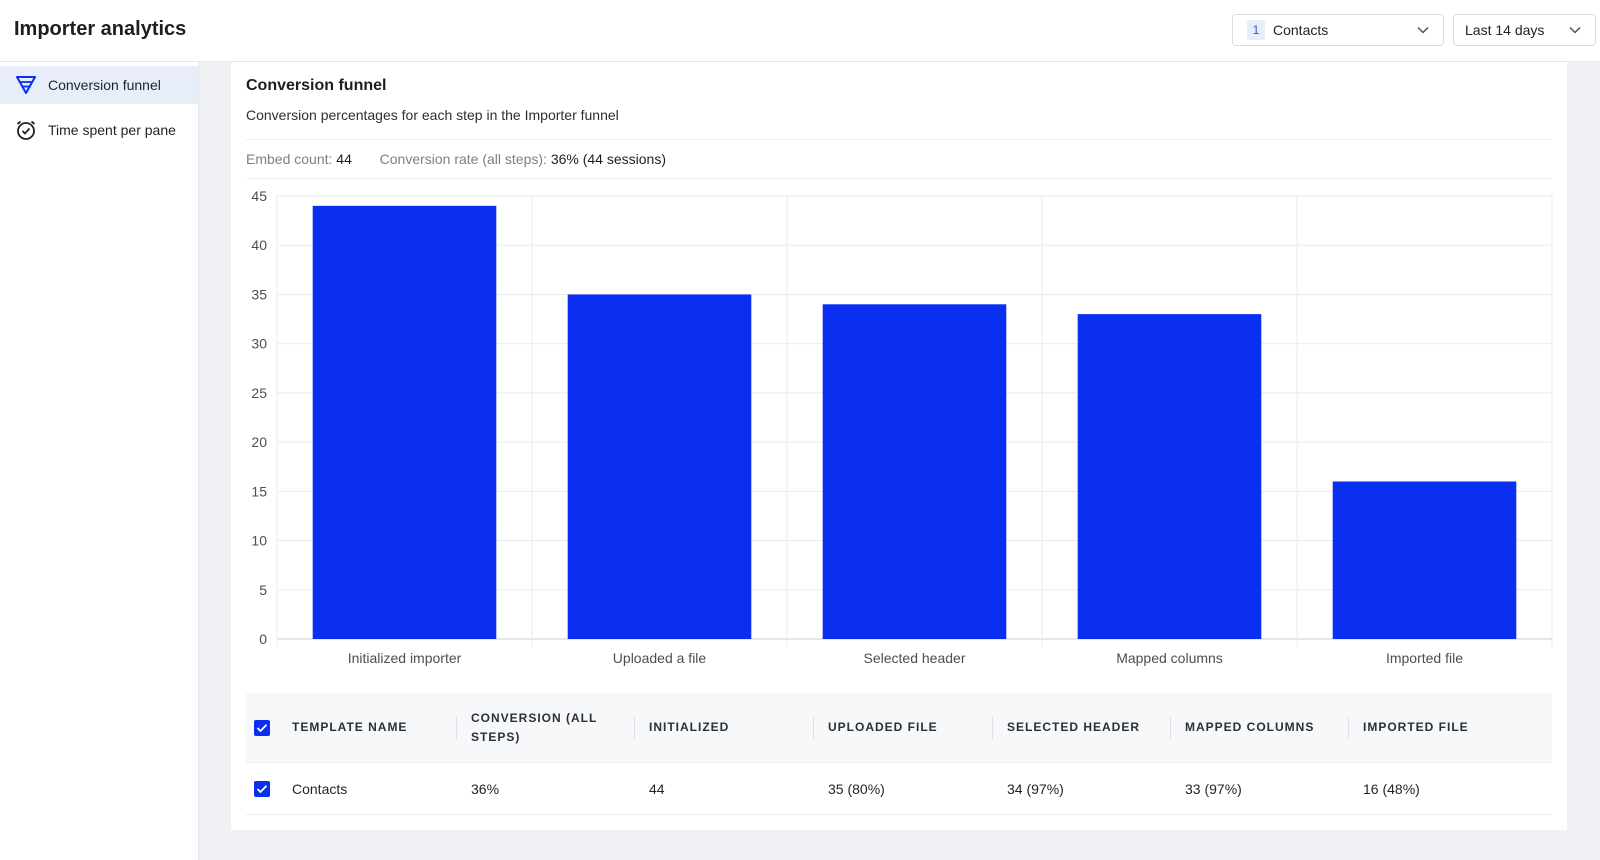 The width and height of the screenshot is (1600, 860). I want to click on conversion-rate-value: 36% (44 sessions), so click(608, 159).